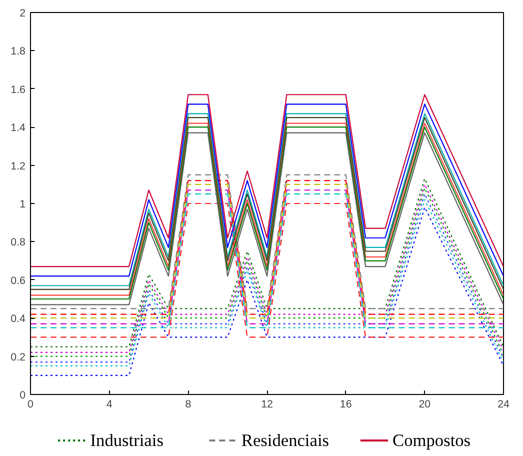  What do you see at coordinates (285, 440) in the screenshot?
I see `legend-label: Residenciais` at bounding box center [285, 440].